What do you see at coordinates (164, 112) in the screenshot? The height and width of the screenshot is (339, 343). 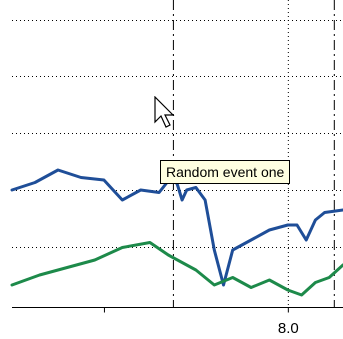 I see `arrow-pointer-icon` at bounding box center [164, 112].